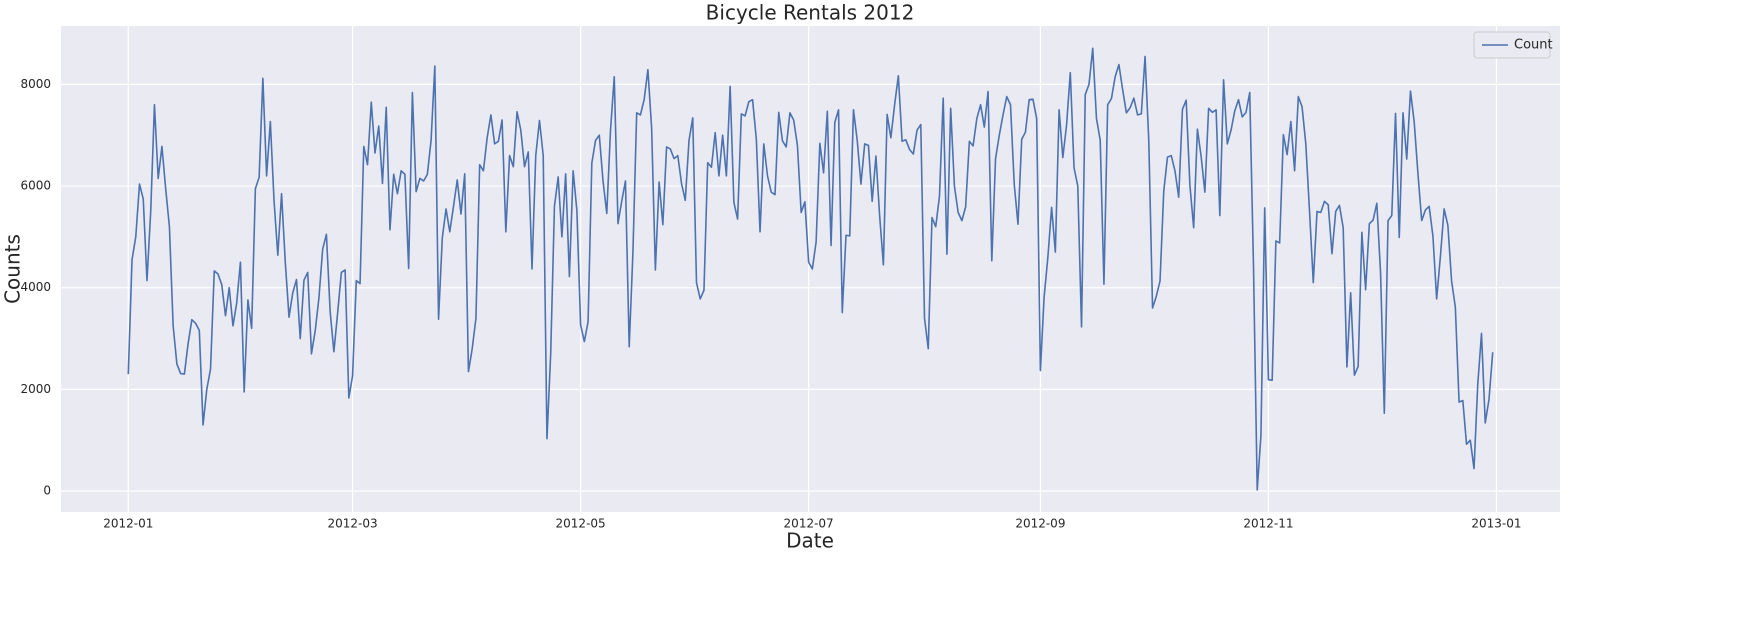 This screenshot has width=1747, height=621. What do you see at coordinates (47, 491) in the screenshot?
I see `y-tick-label: 0` at bounding box center [47, 491].